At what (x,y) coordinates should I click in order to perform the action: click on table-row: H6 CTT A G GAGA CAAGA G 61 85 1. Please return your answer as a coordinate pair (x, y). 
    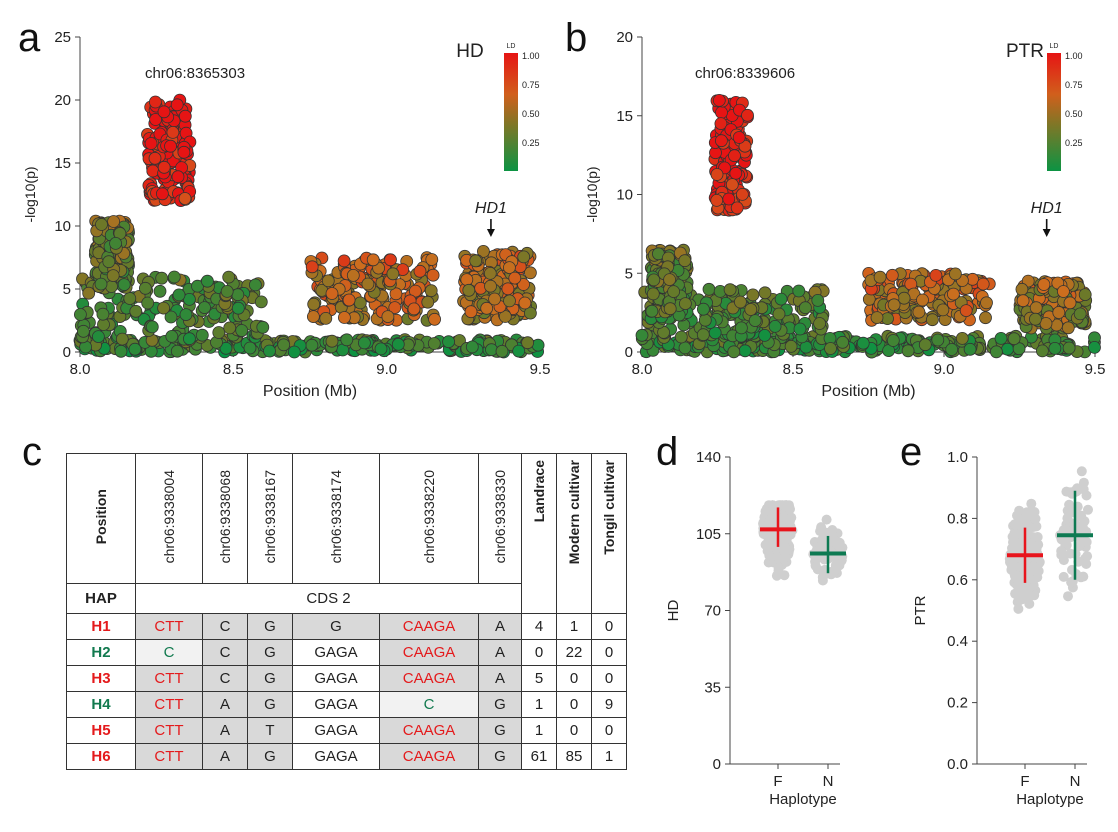
    Looking at the image, I should click on (346, 756).